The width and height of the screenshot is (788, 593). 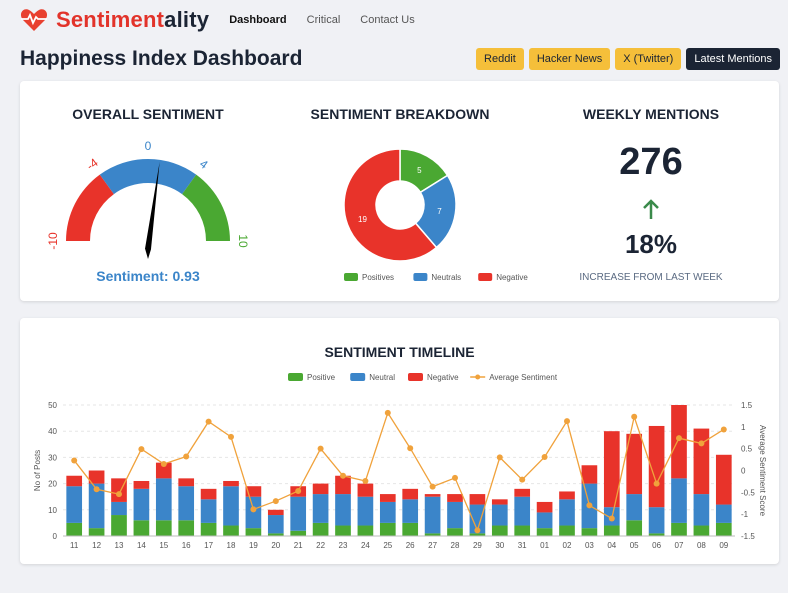 What do you see at coordinates (52, 510) in the screenshot?
I see `y-tick-label: 10` at bounding box center [52, 510].